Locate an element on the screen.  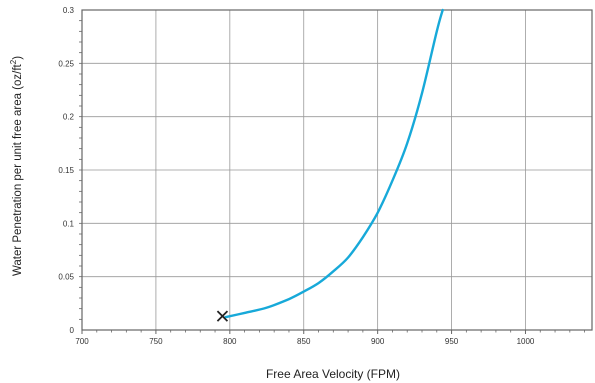
x-tick-label: 850 is located at coordinates (304, 341).